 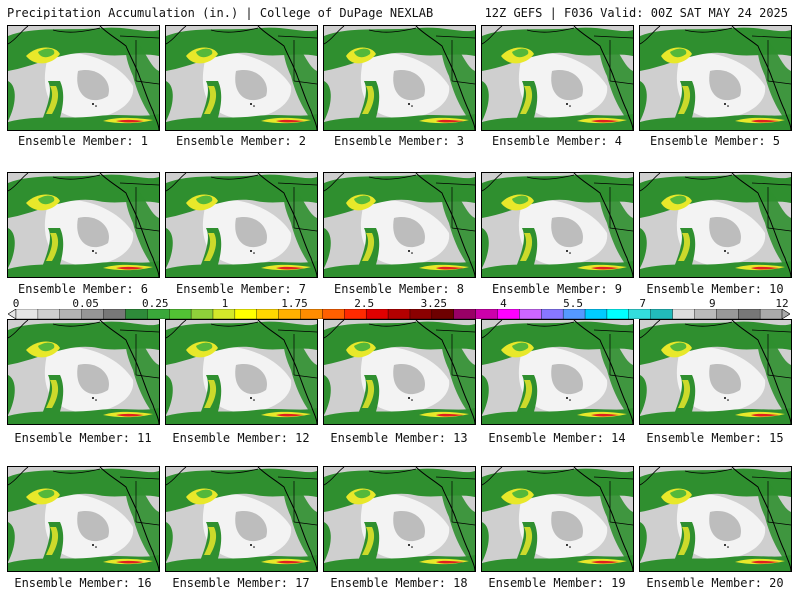 I want to click on colorbar-tick-label: 7, so click(x=643, y=303).